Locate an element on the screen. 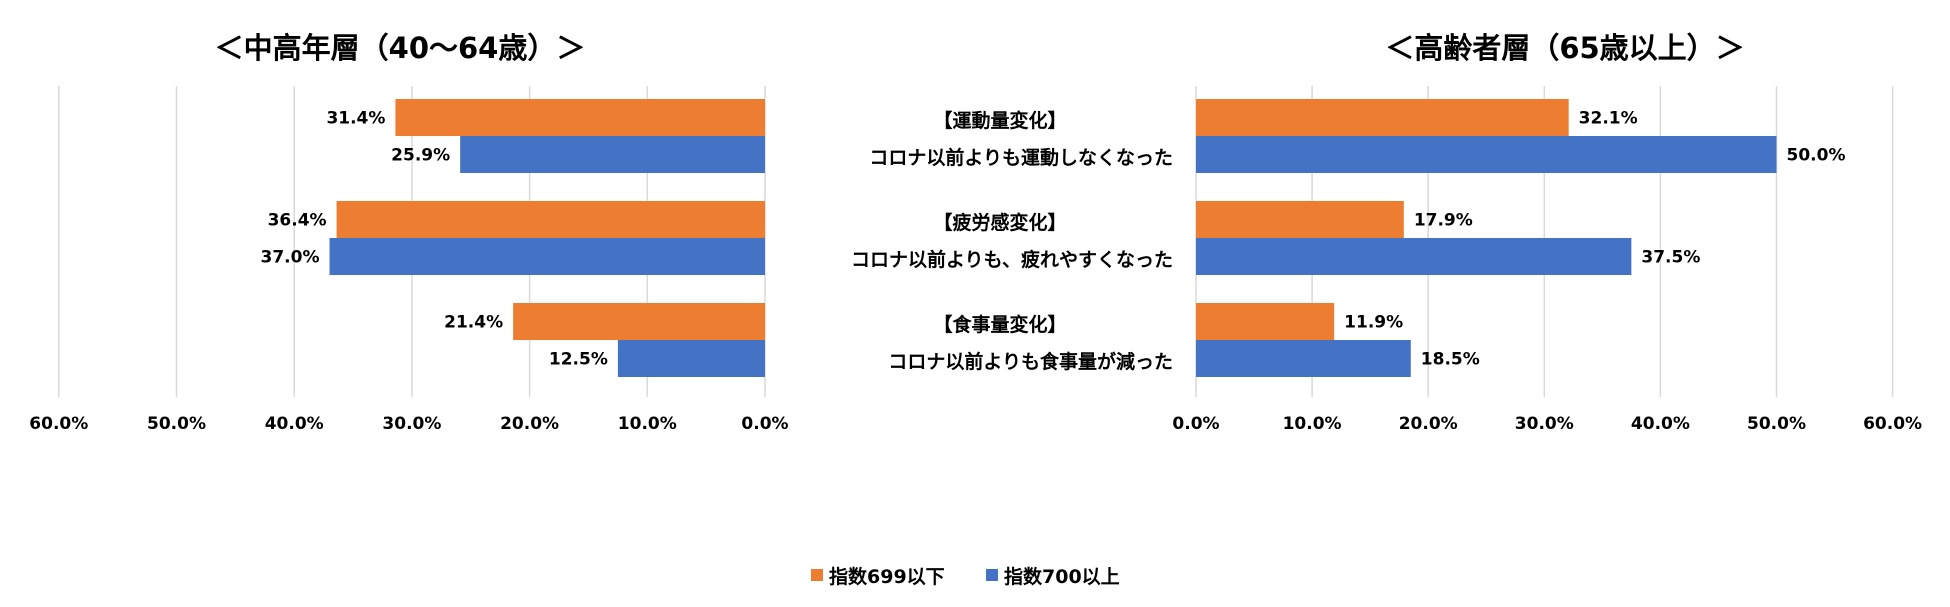 The width and height of the screenshot is (1950, 607). left-bars: 31.4% 36.4% 21.4% 25.9% 37.0% 12.5% is located at coordinates (513, 238).